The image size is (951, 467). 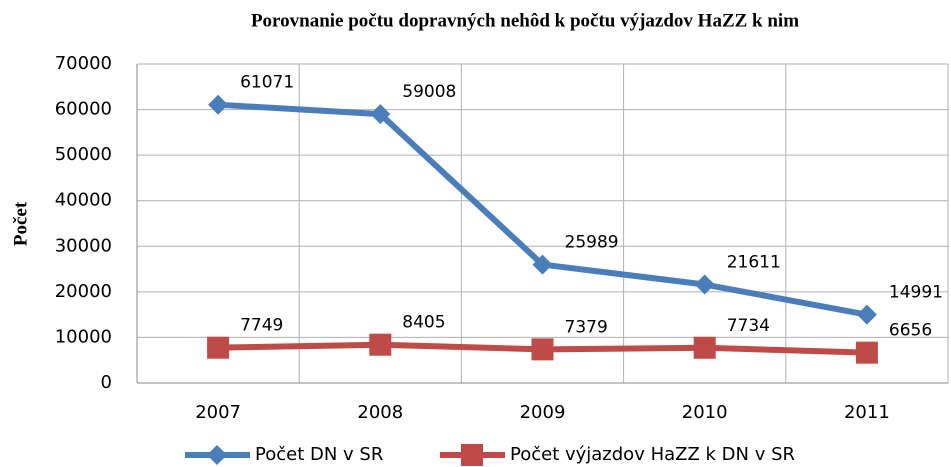 I want to click on y-tick-label: 40000, so click(x=83, y=200).